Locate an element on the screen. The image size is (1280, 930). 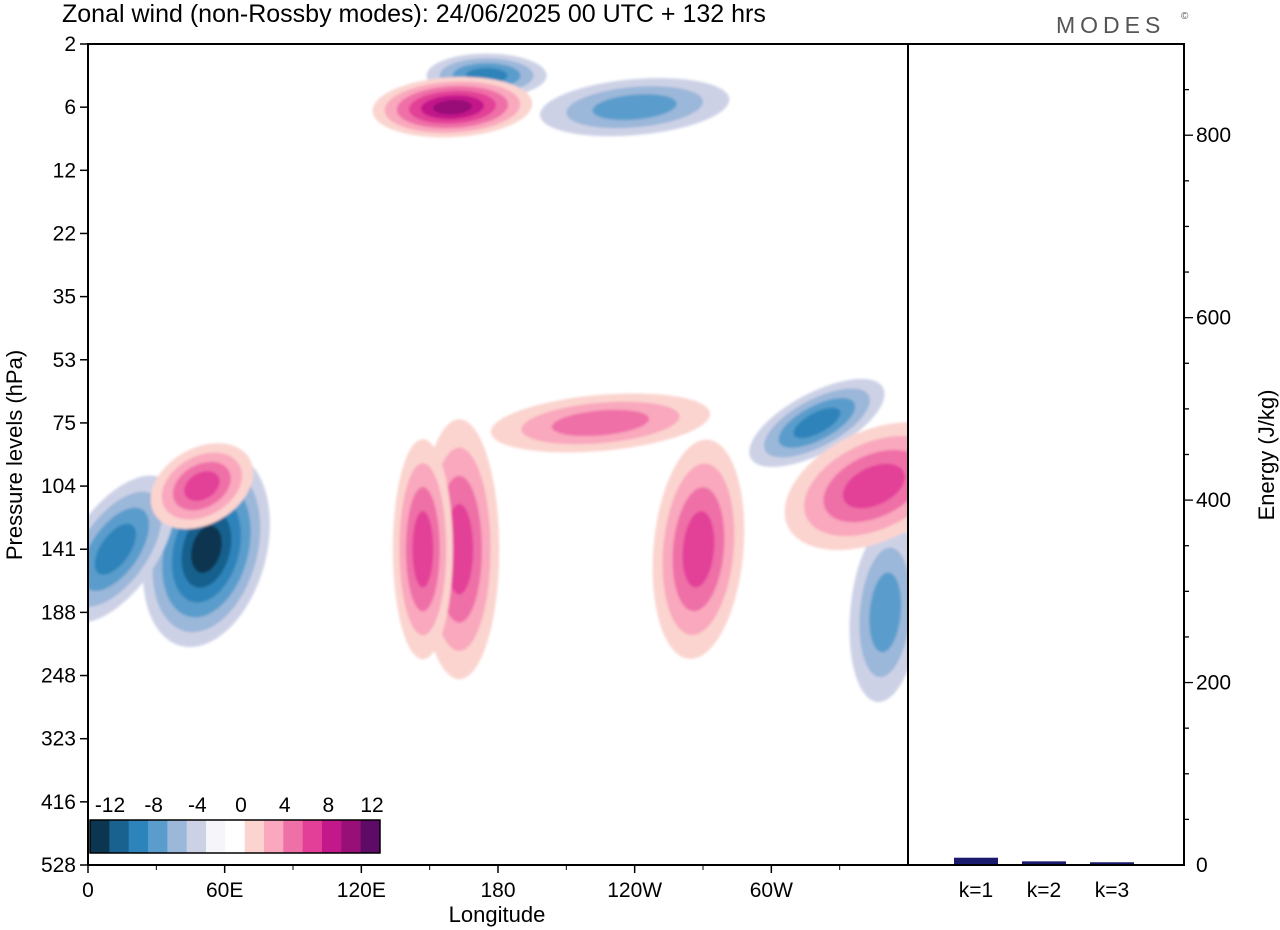
y-tick-label: 53 is located at coordinates (64, 360).